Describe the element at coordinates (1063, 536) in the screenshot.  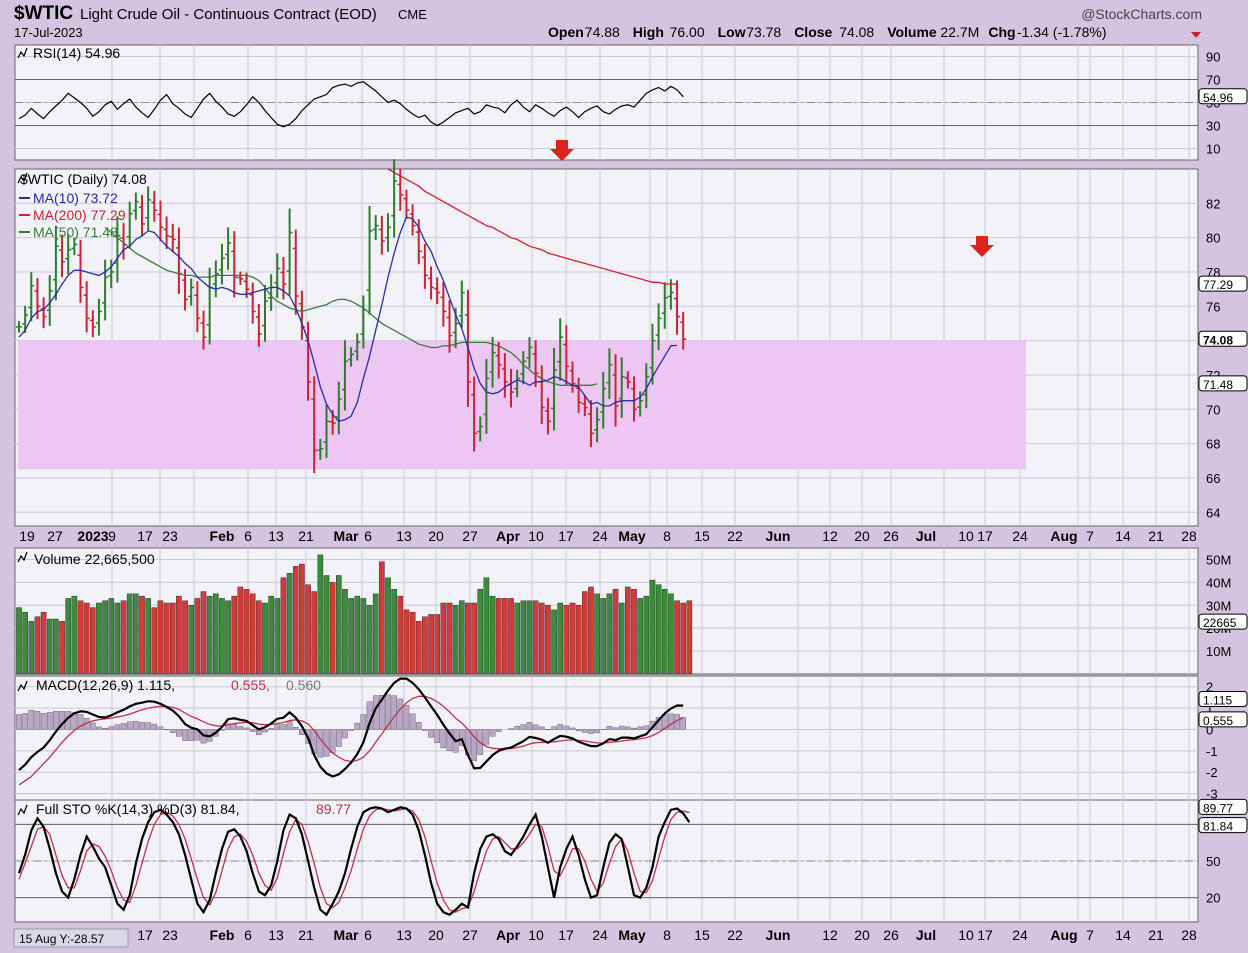
I see `date-axis-label: Aug` at that location.